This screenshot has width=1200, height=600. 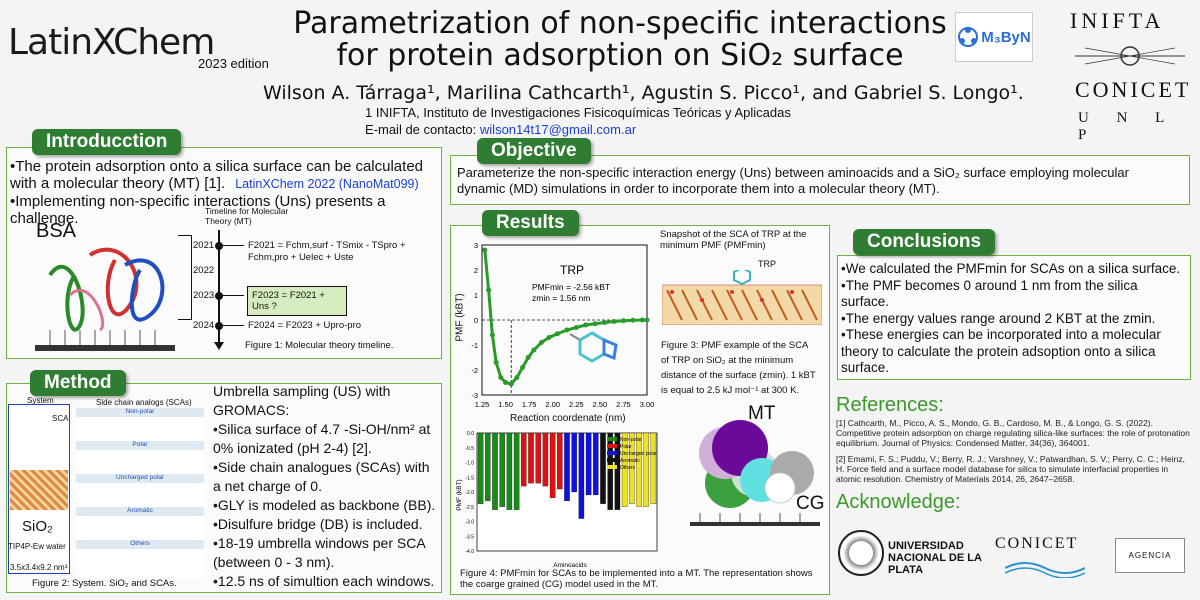 What do you see at coordinates (324, 505) in the screenshot?
I see `method-line4: •GLY is modeled as backbone (BB).` at bounding box center [324, 505].